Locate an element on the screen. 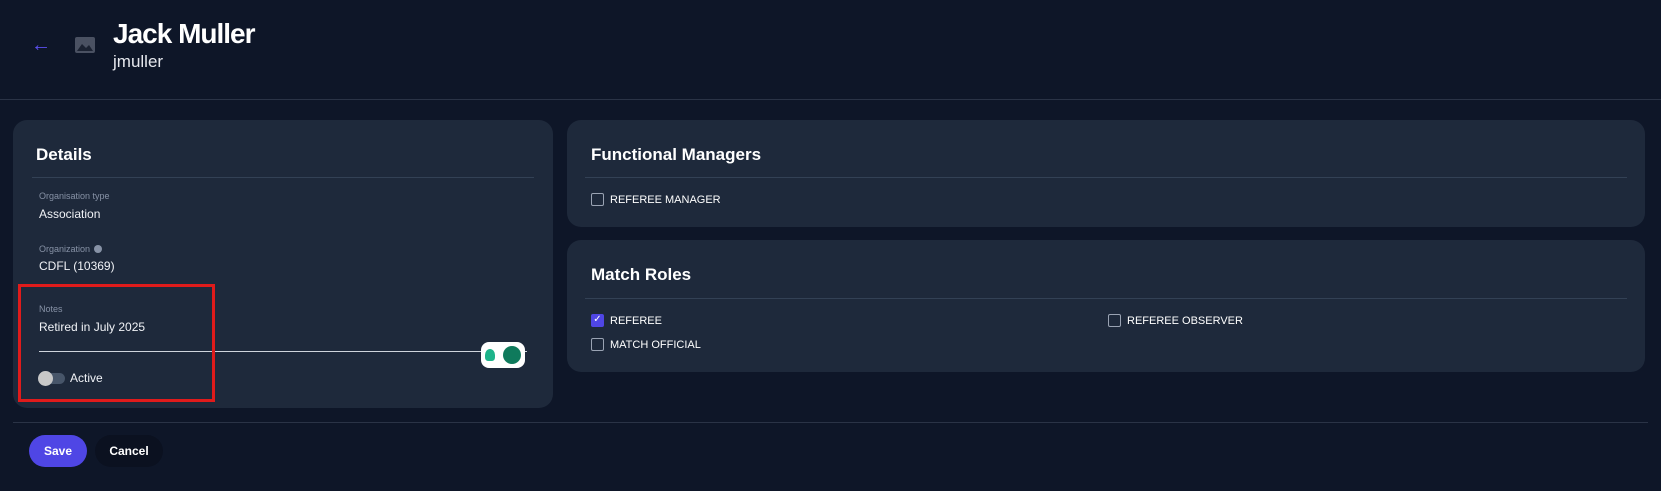  cancel-button: Cancel is located at coordinates (129, 451).